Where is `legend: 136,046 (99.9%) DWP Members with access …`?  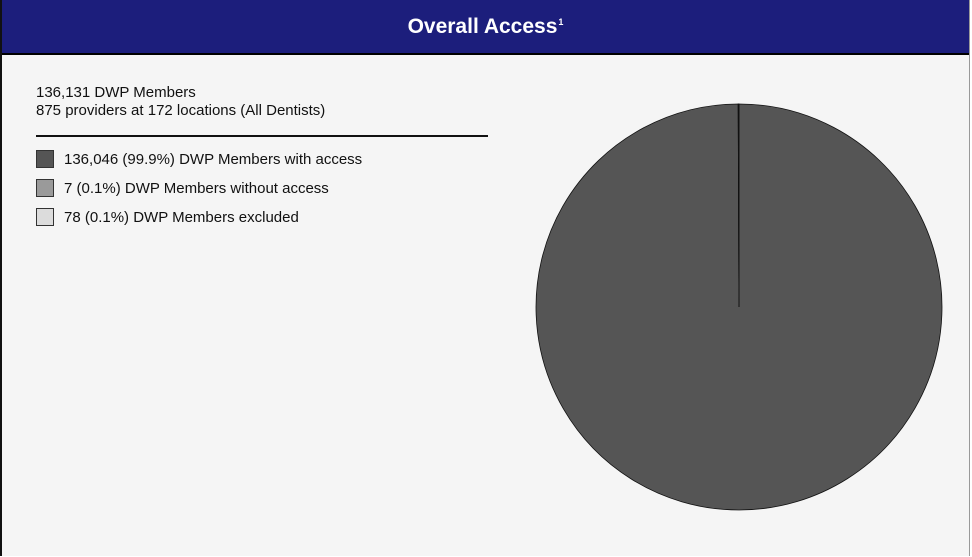
legend: 136,046 (99.9%) DWP Members with access … is located at coordinates (199, 190).